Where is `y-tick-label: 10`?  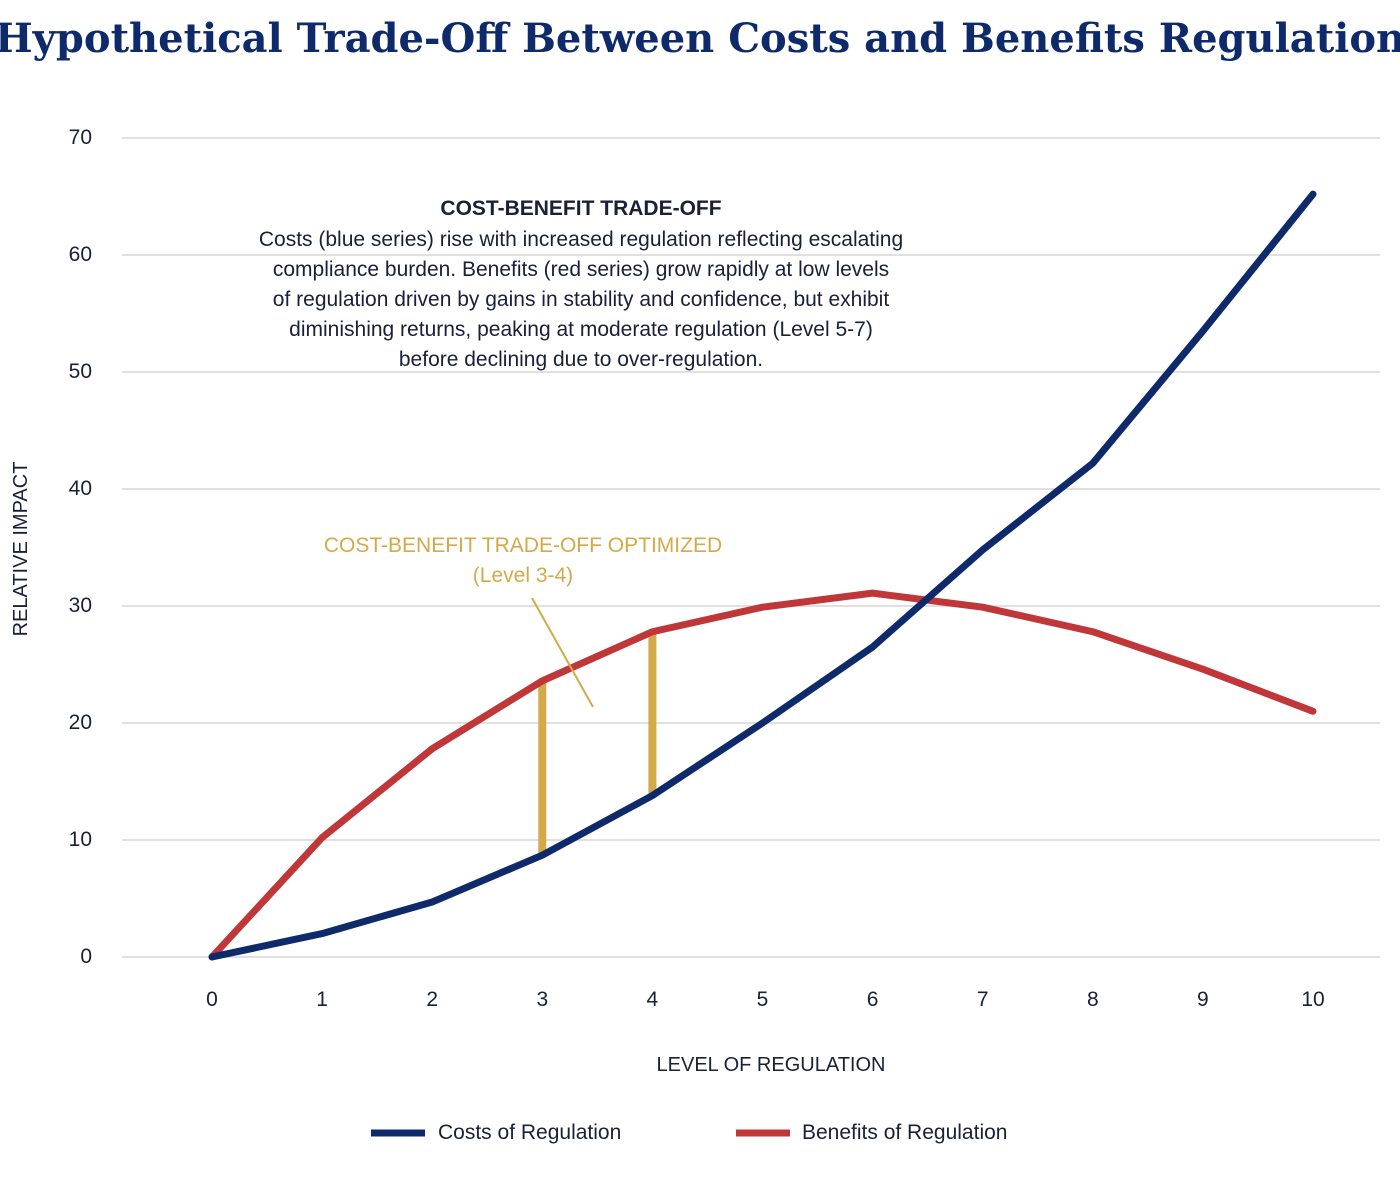 y-tick-label: 10 is located at coordinates (80, 839).